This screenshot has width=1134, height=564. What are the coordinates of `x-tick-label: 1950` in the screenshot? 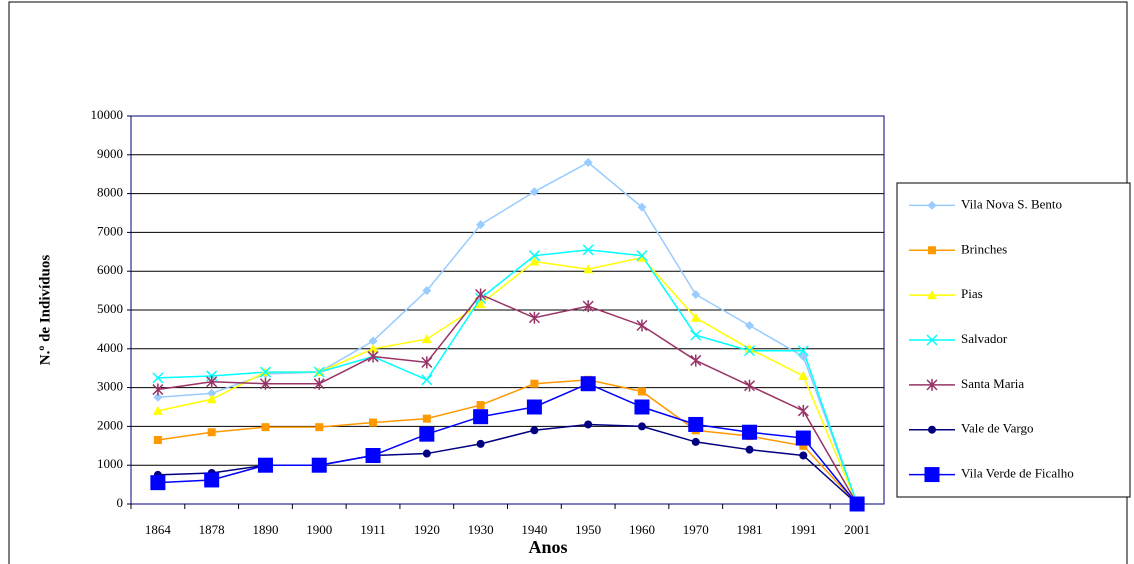 It's located at (588, 529).